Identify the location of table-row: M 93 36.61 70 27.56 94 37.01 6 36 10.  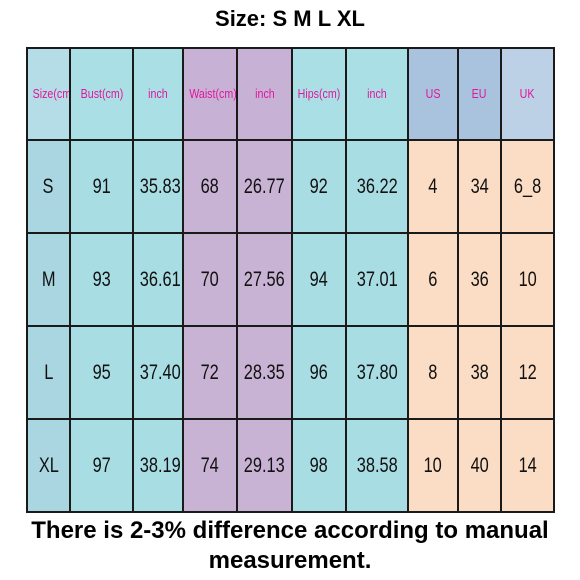
(290, 279).